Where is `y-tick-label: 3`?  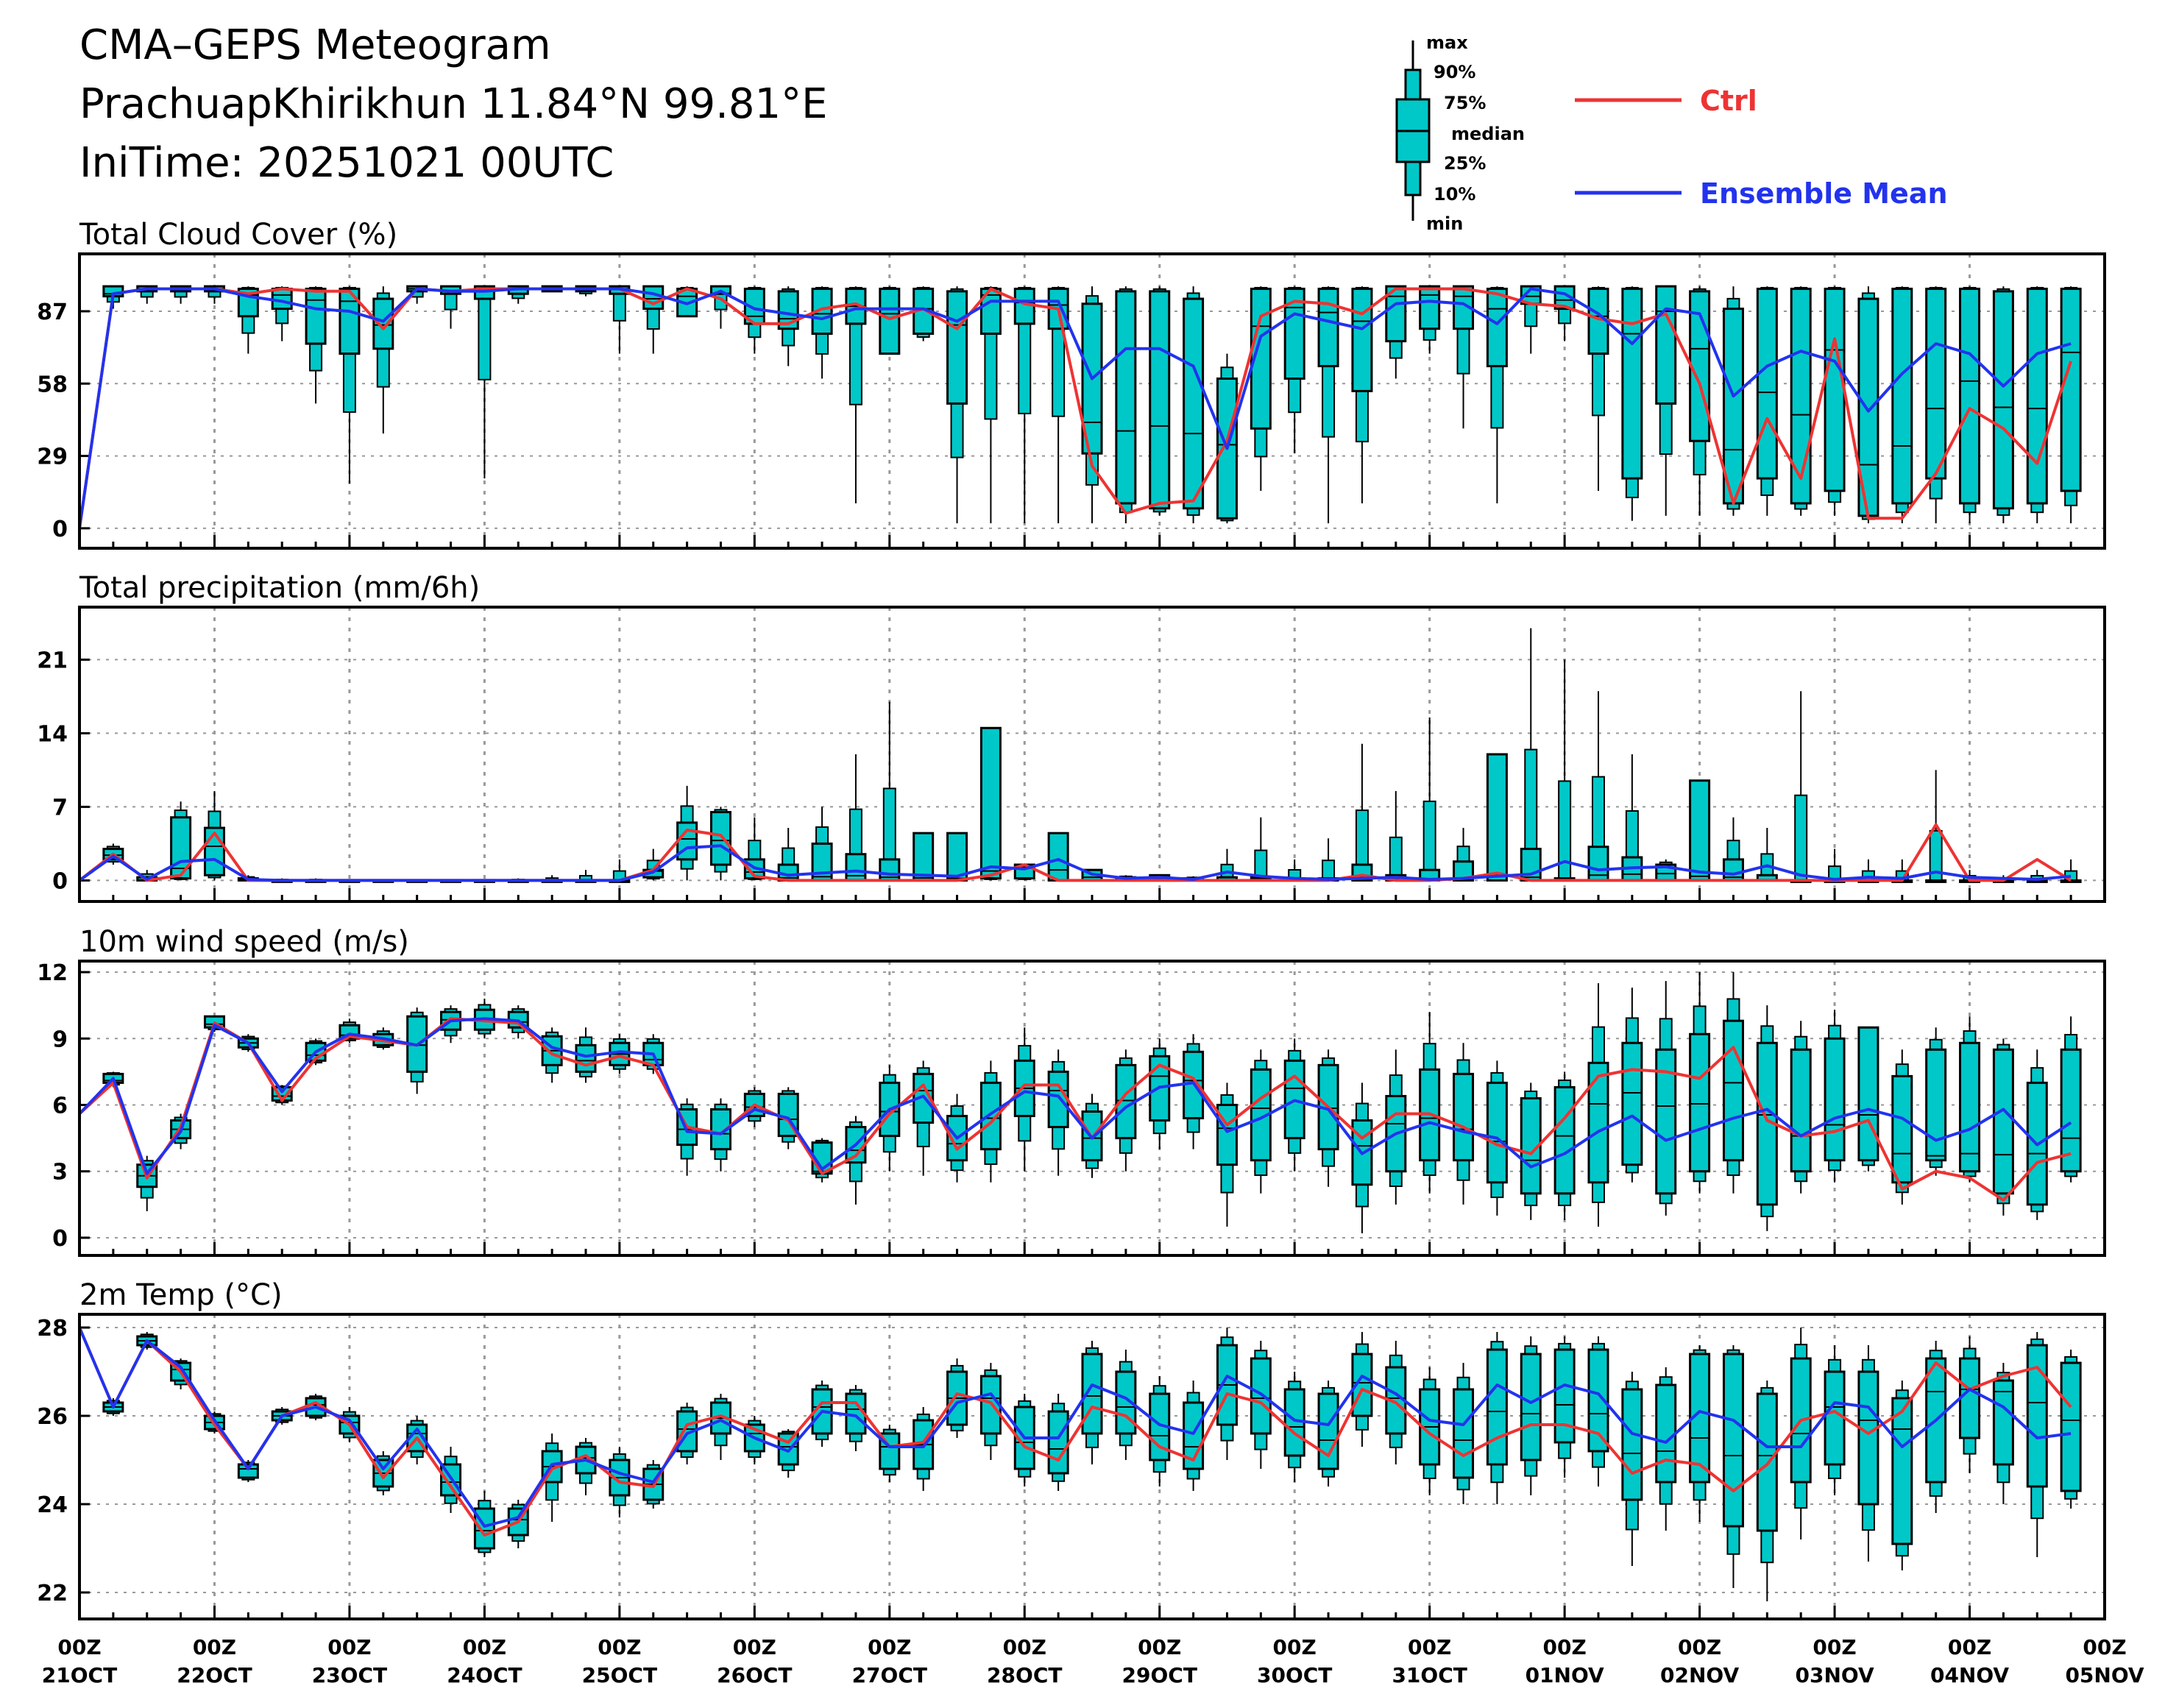
y-tick-label: 3 is located at coordinates (60, 1173).